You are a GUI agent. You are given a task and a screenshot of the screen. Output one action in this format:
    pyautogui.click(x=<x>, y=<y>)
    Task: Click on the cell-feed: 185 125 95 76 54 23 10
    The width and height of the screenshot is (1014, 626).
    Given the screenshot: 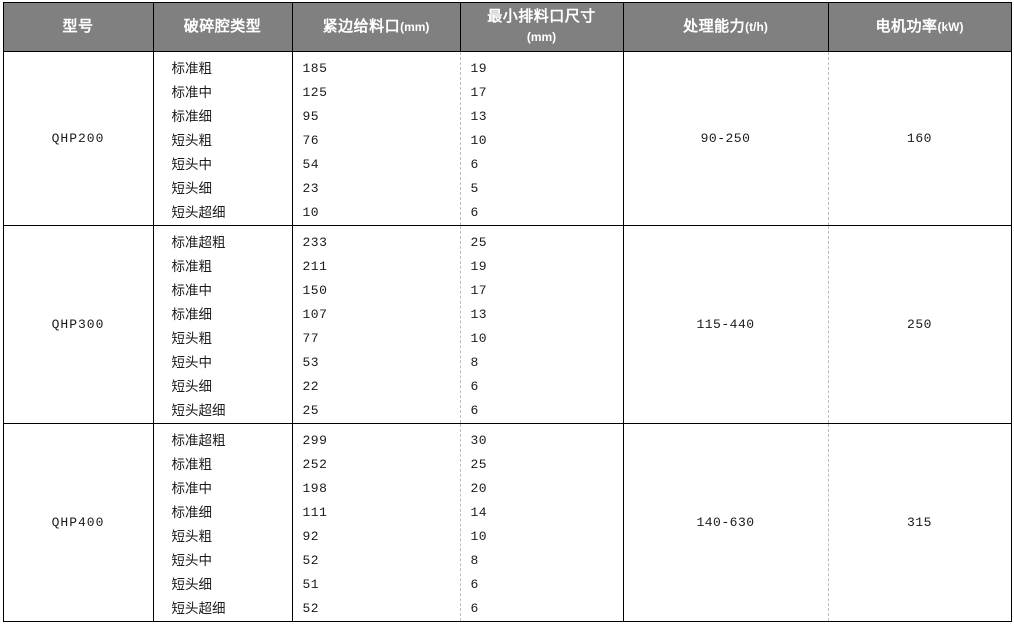 What is the action you would take?
    pyautogui.click(x=376, y=138)
    